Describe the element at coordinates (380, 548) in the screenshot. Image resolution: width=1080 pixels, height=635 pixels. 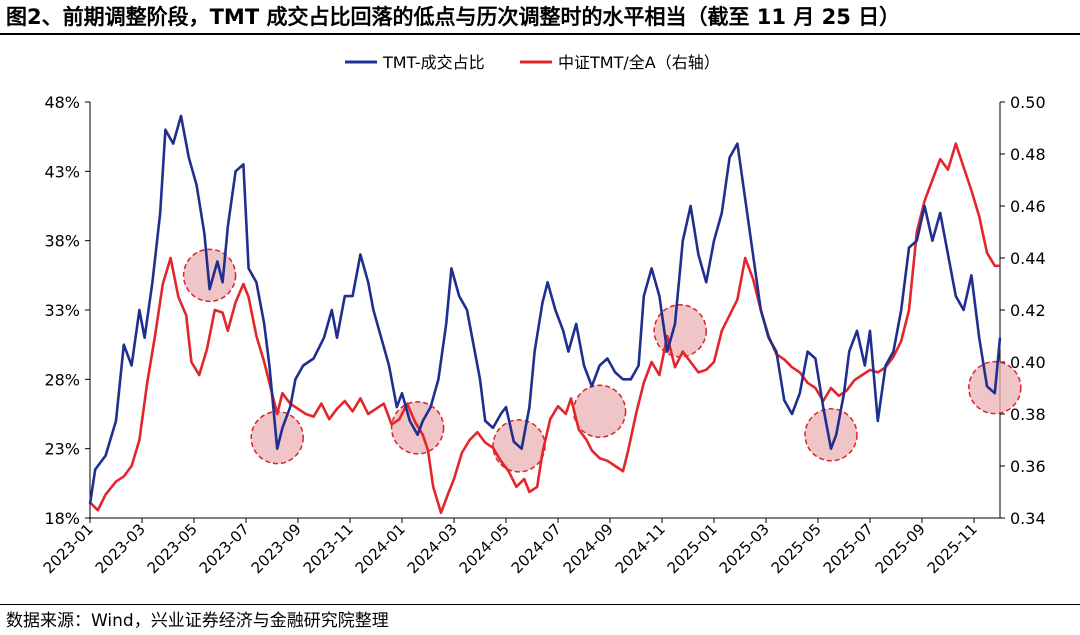
I see `x-tick-label: 2024-01` at that location.